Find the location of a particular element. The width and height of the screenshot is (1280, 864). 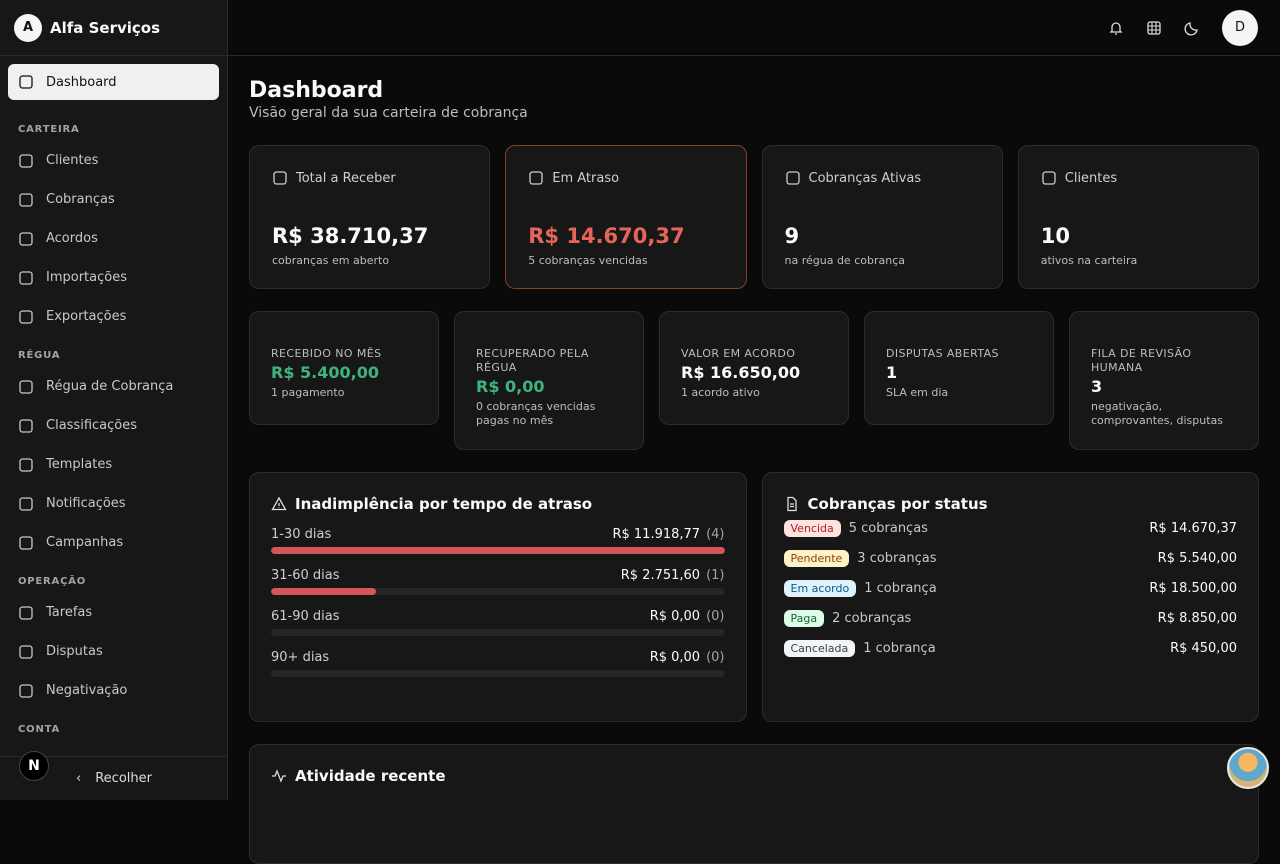

metric-card: DISPUTAS ABERTAS 1 SLA em dia is located at coordinates (959, 368).